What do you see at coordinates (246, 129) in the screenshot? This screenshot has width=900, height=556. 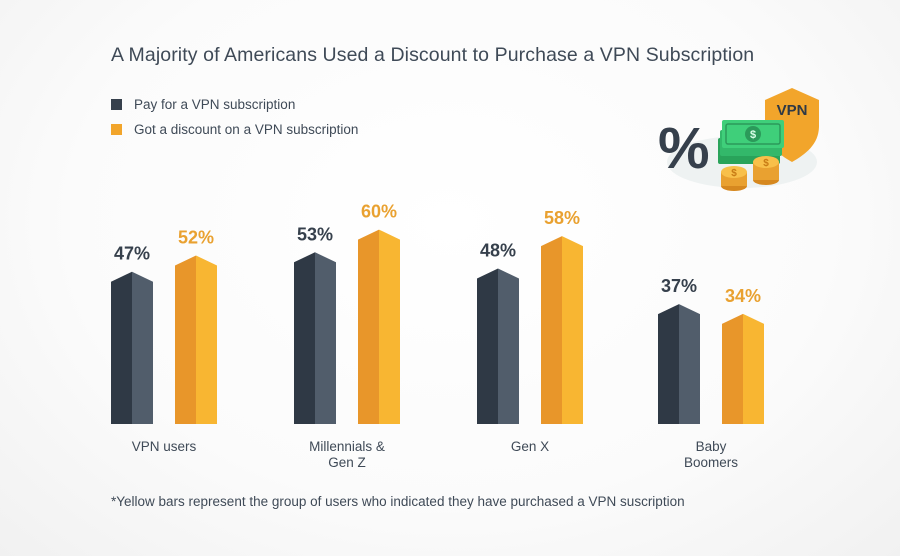 I see `legend-label-discount: Got a discount on a VPN subscription` at bounding box center [246, 129].